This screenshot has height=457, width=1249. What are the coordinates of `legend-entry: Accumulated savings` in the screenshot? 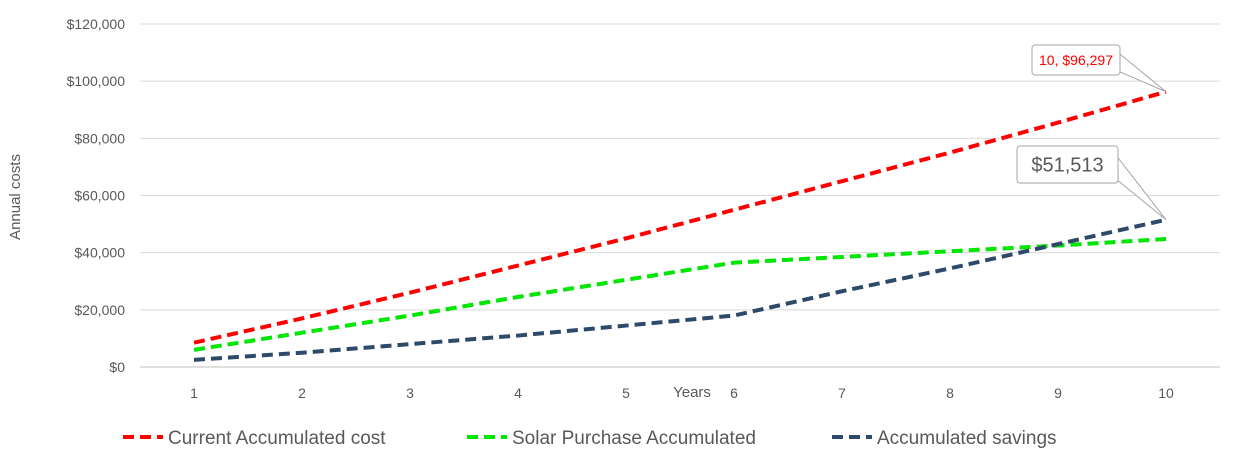 It's located at (944, 438).